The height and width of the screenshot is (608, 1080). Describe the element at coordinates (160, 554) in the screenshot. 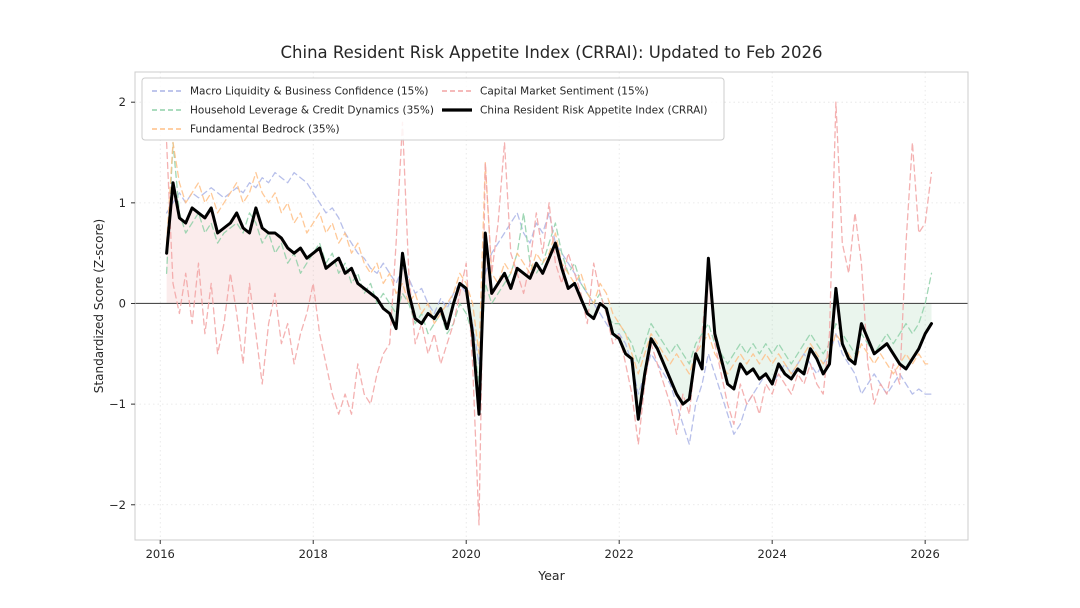

I see `x-tick-label: 2016` at that location.